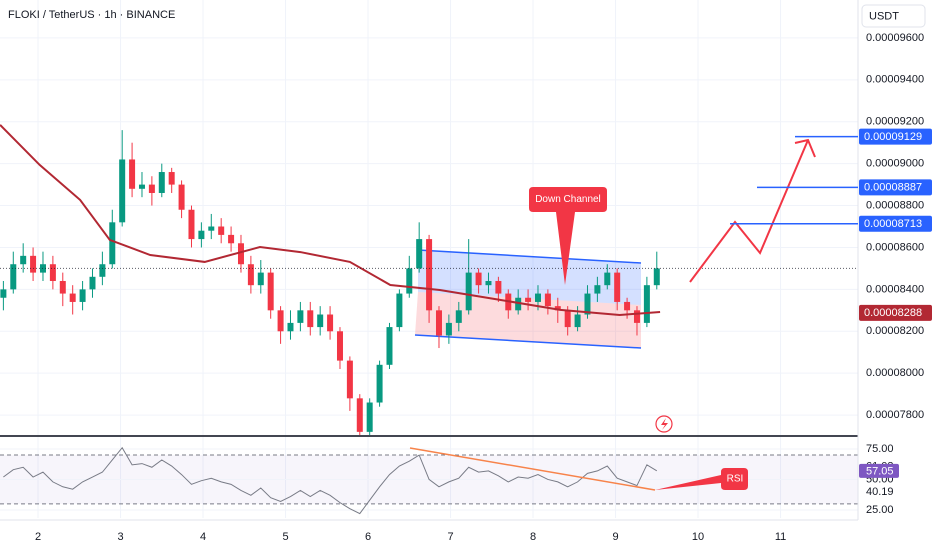 This screenshot has width=932, height=550. Describe the element at coordinates (698, 537) in the screenshot. I see `x-tick-label: 10` at that location.